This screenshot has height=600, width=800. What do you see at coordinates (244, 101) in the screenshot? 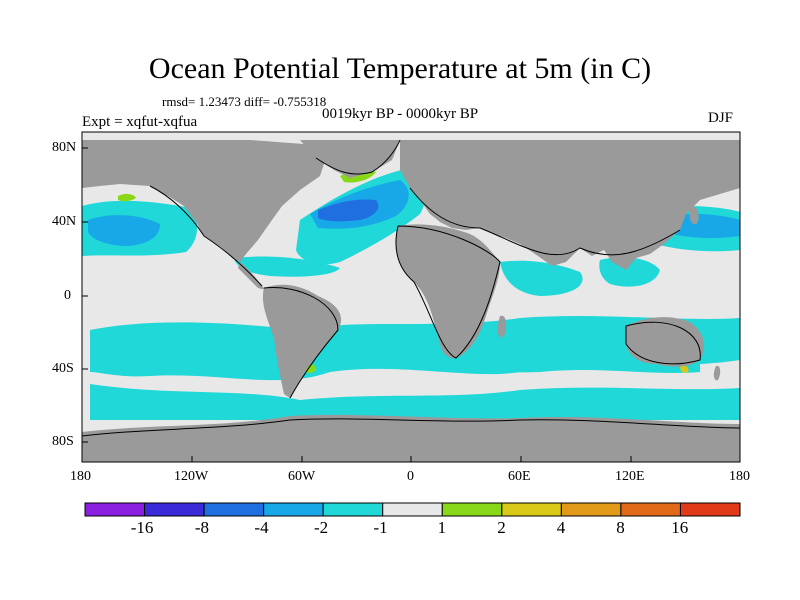
I see `stats-text: rmsd= 1.23473 diff= -0.755318` at bounding box center [244, 101].